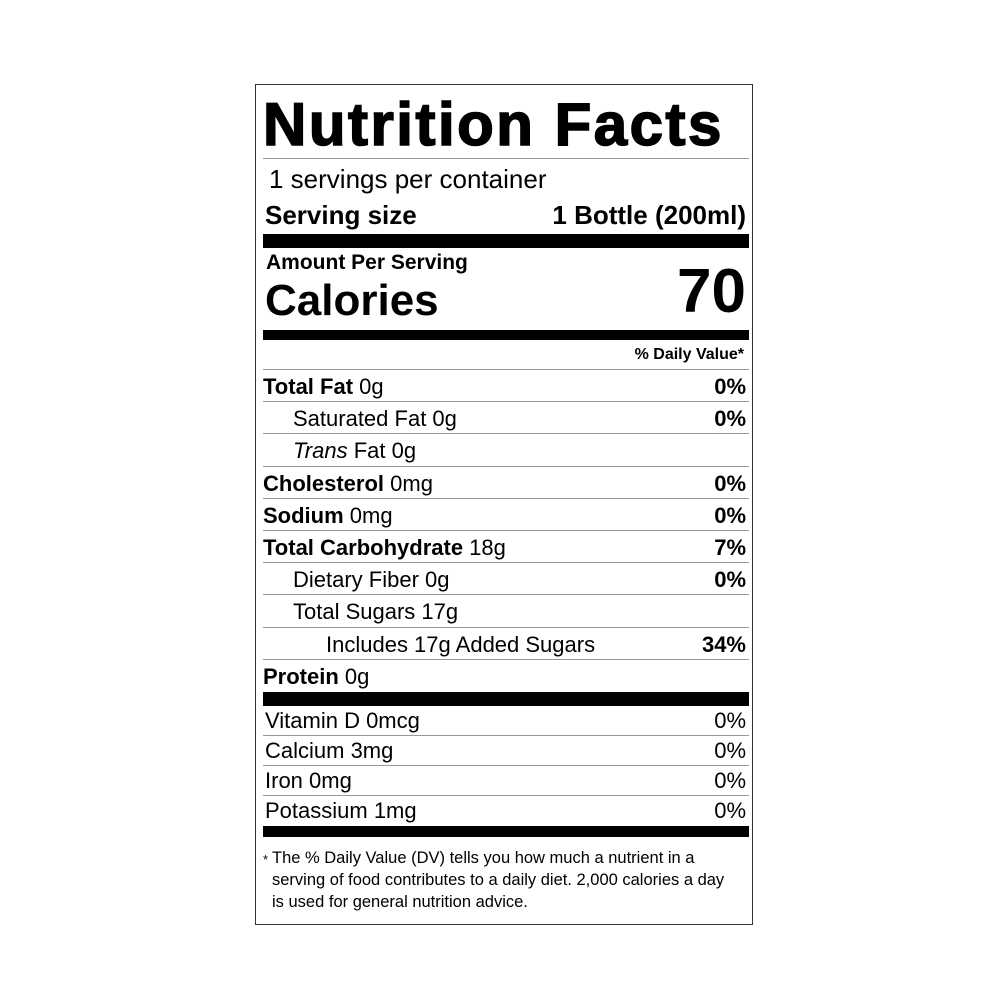  Describe the element at coordinates (506, 781) in the screenshot. I see `vitamin-row: Iron 0mg 0%` at that location.